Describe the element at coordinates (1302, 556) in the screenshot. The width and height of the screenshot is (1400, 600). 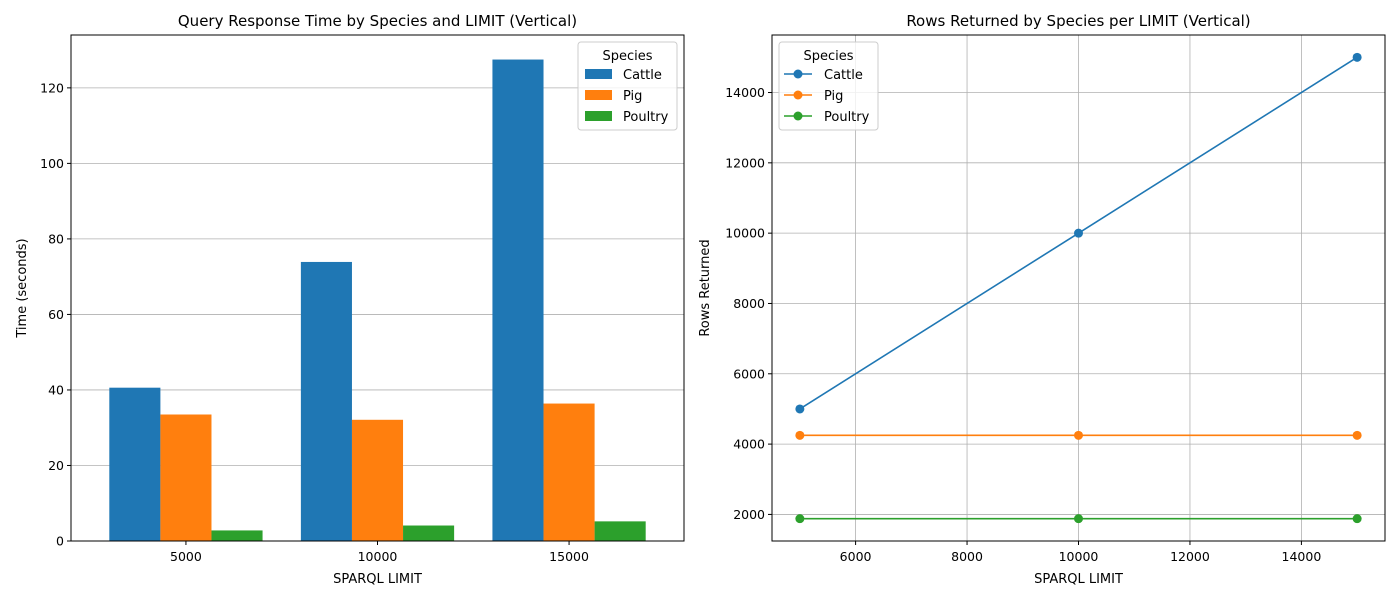
I see `x-tick-label: 14000` at that location.